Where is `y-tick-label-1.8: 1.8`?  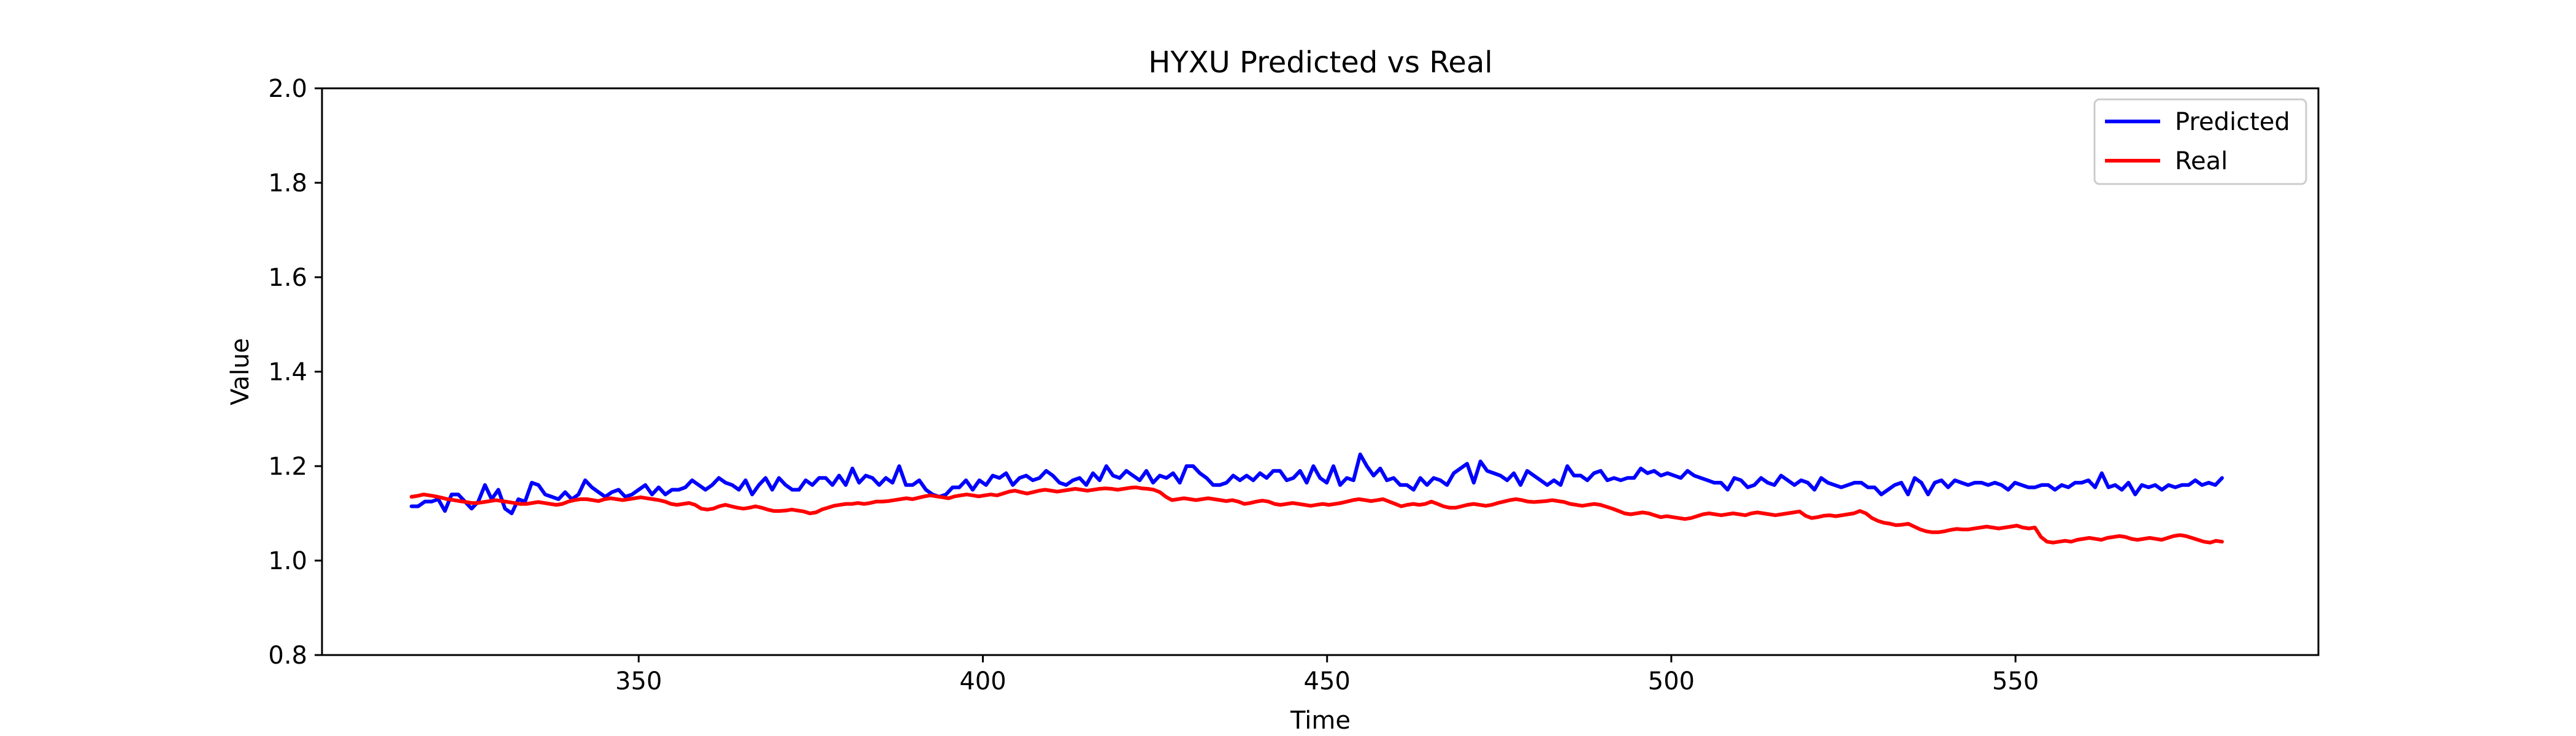 y-tick-label-1.8: 1.8 is located at coordinates (287, 183).